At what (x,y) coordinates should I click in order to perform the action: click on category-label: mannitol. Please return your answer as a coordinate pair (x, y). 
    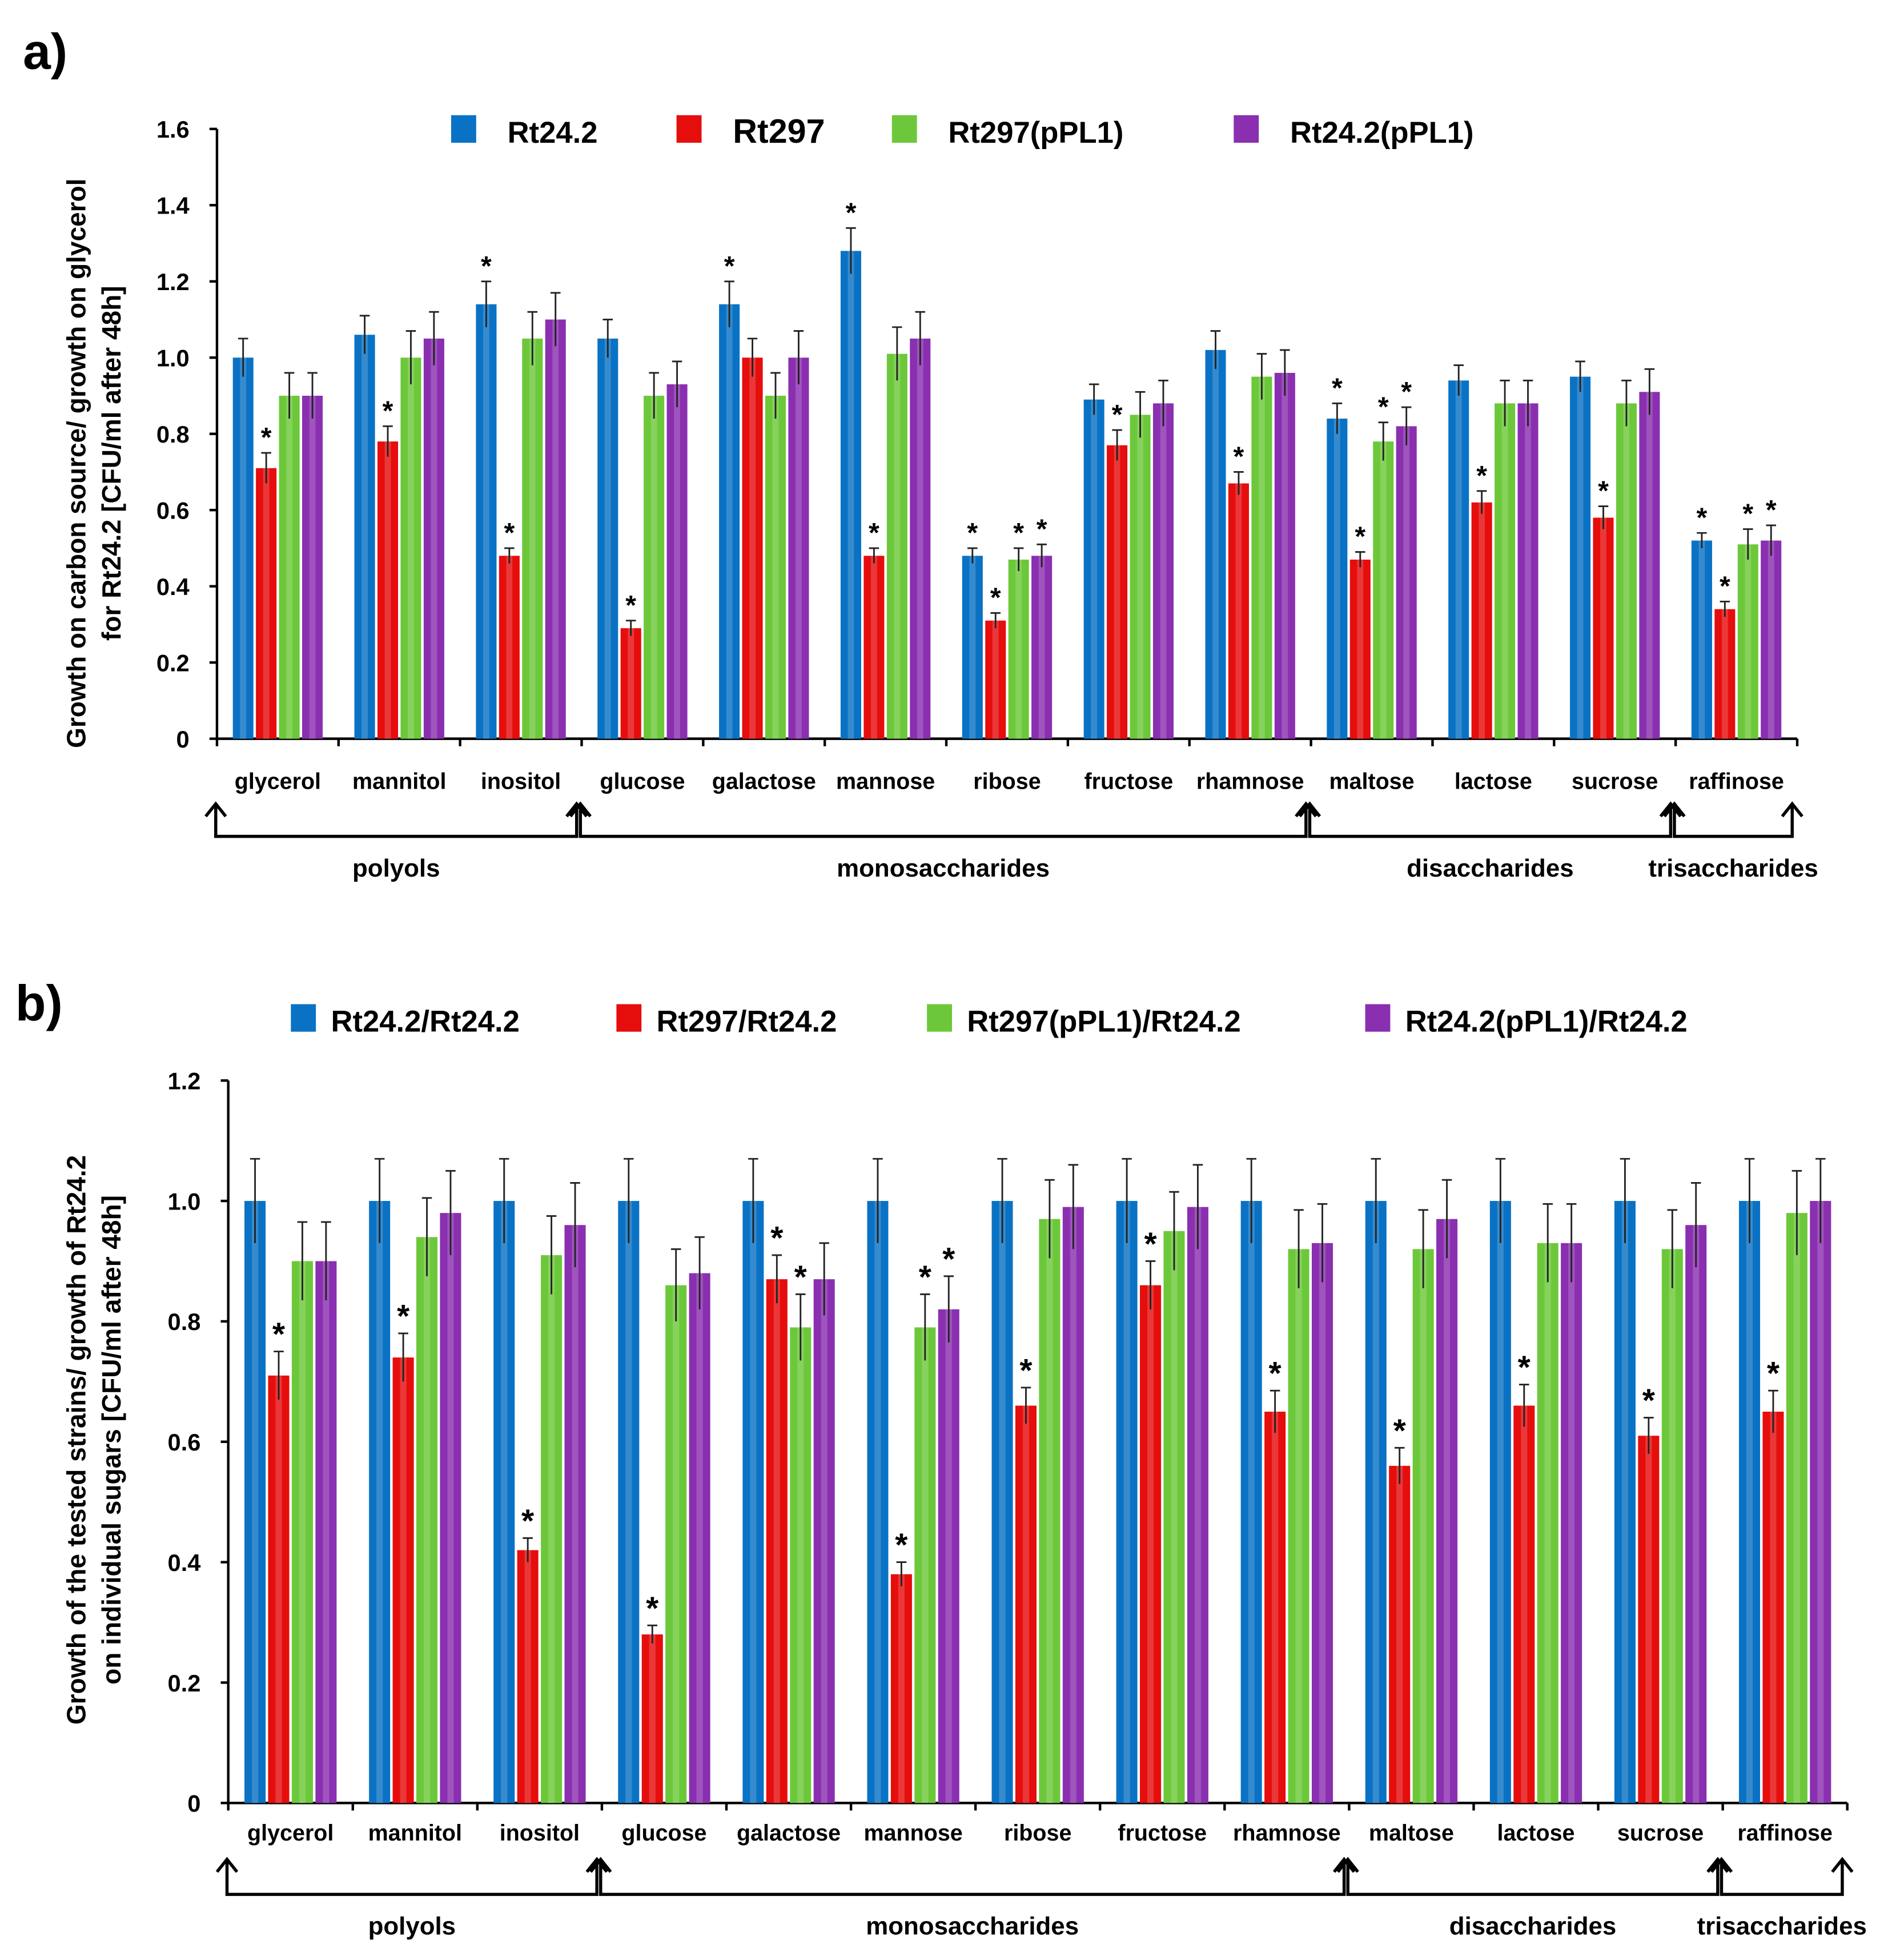
    Looking at the image, I should click on (399, 782).